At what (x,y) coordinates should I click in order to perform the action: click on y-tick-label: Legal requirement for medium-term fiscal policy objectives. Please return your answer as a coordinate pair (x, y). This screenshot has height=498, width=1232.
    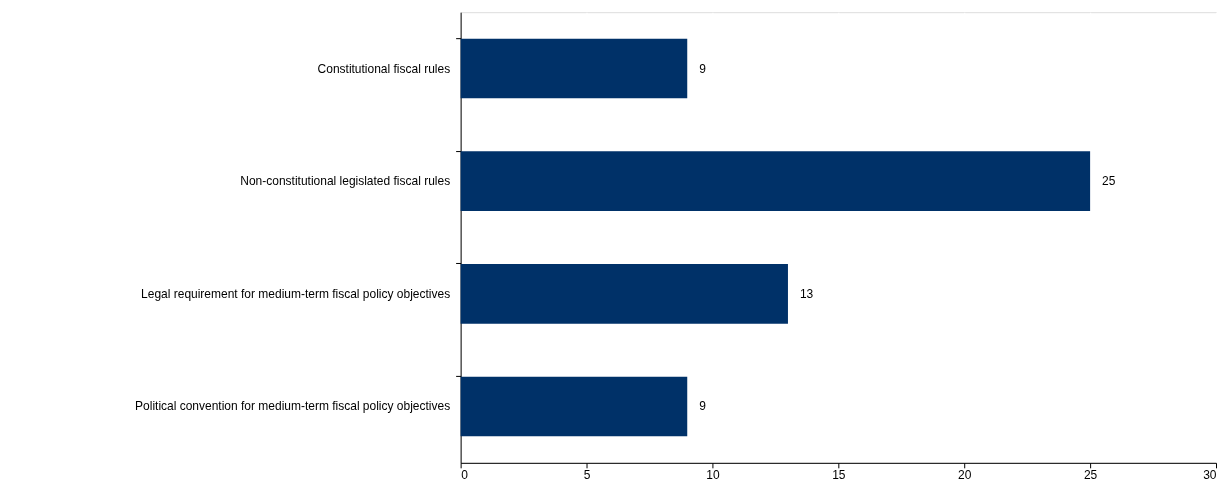
    Looking at the image, I should click on (296, 293).